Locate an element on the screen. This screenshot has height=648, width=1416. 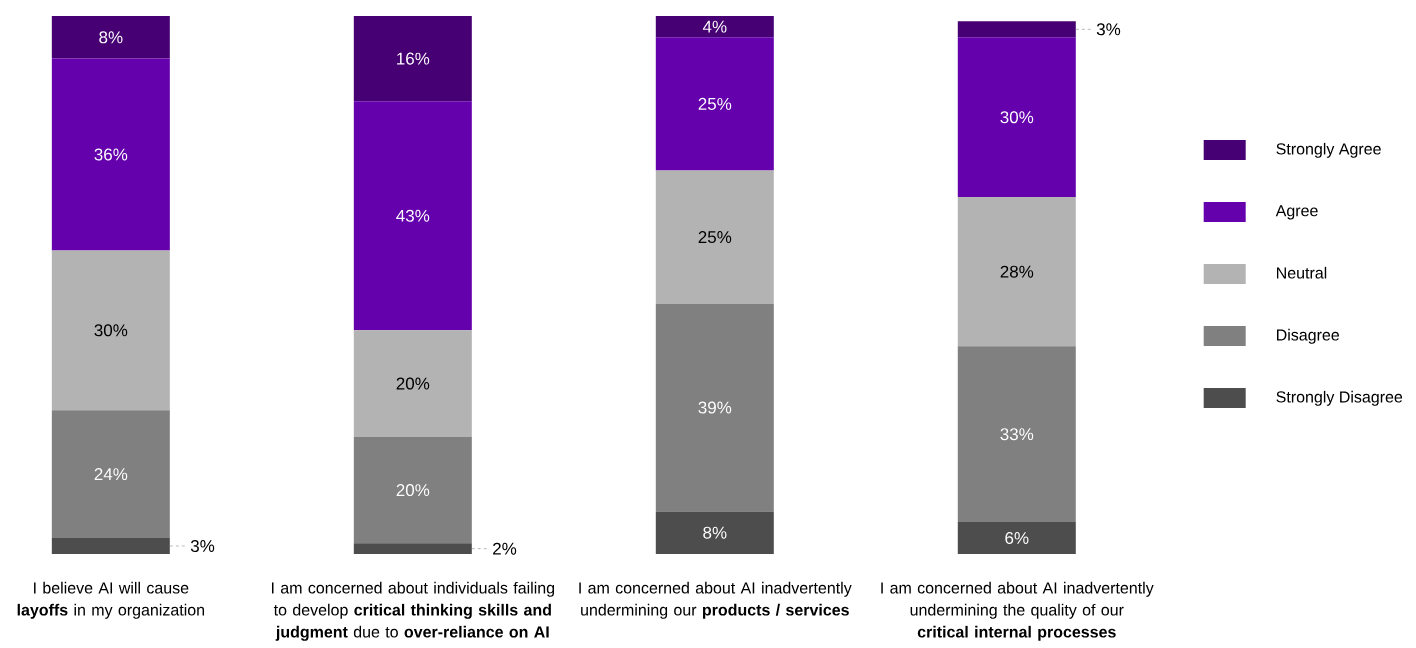
data-label: 24% is located at coordinates (111, 474).